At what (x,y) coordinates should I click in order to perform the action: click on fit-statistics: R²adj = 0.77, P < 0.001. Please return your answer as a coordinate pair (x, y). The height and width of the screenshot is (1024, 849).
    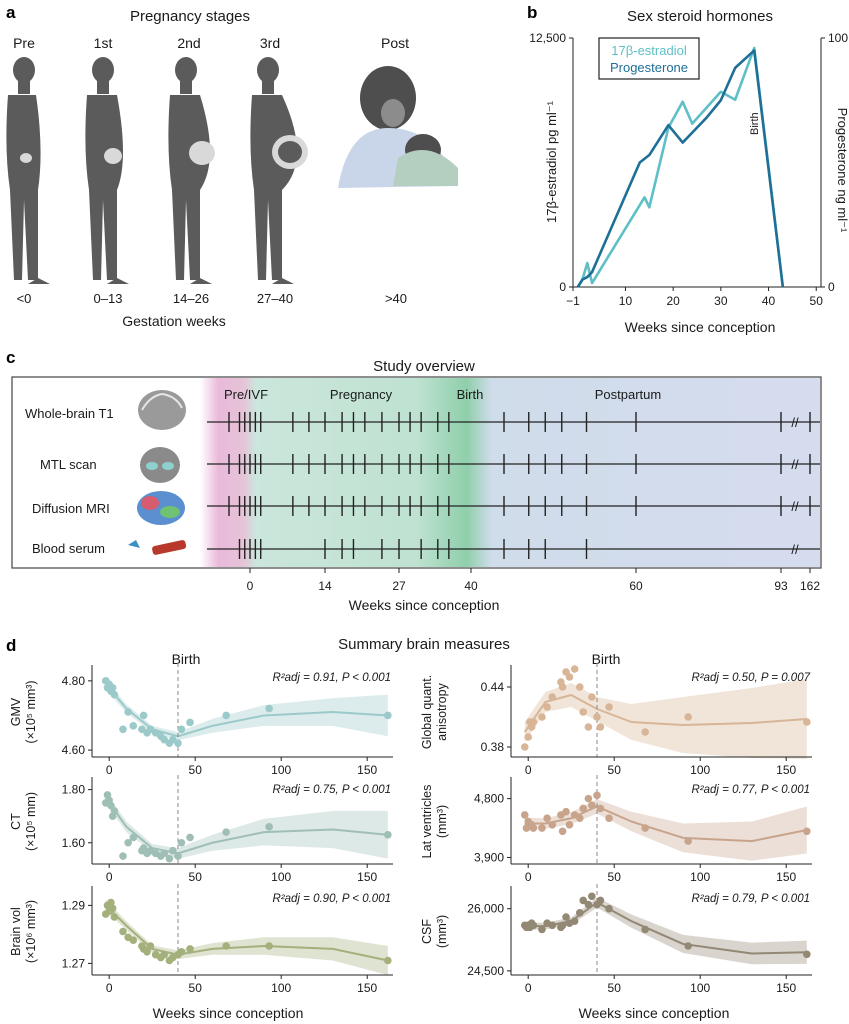
    Looking at the image, I should click on (751, 790).